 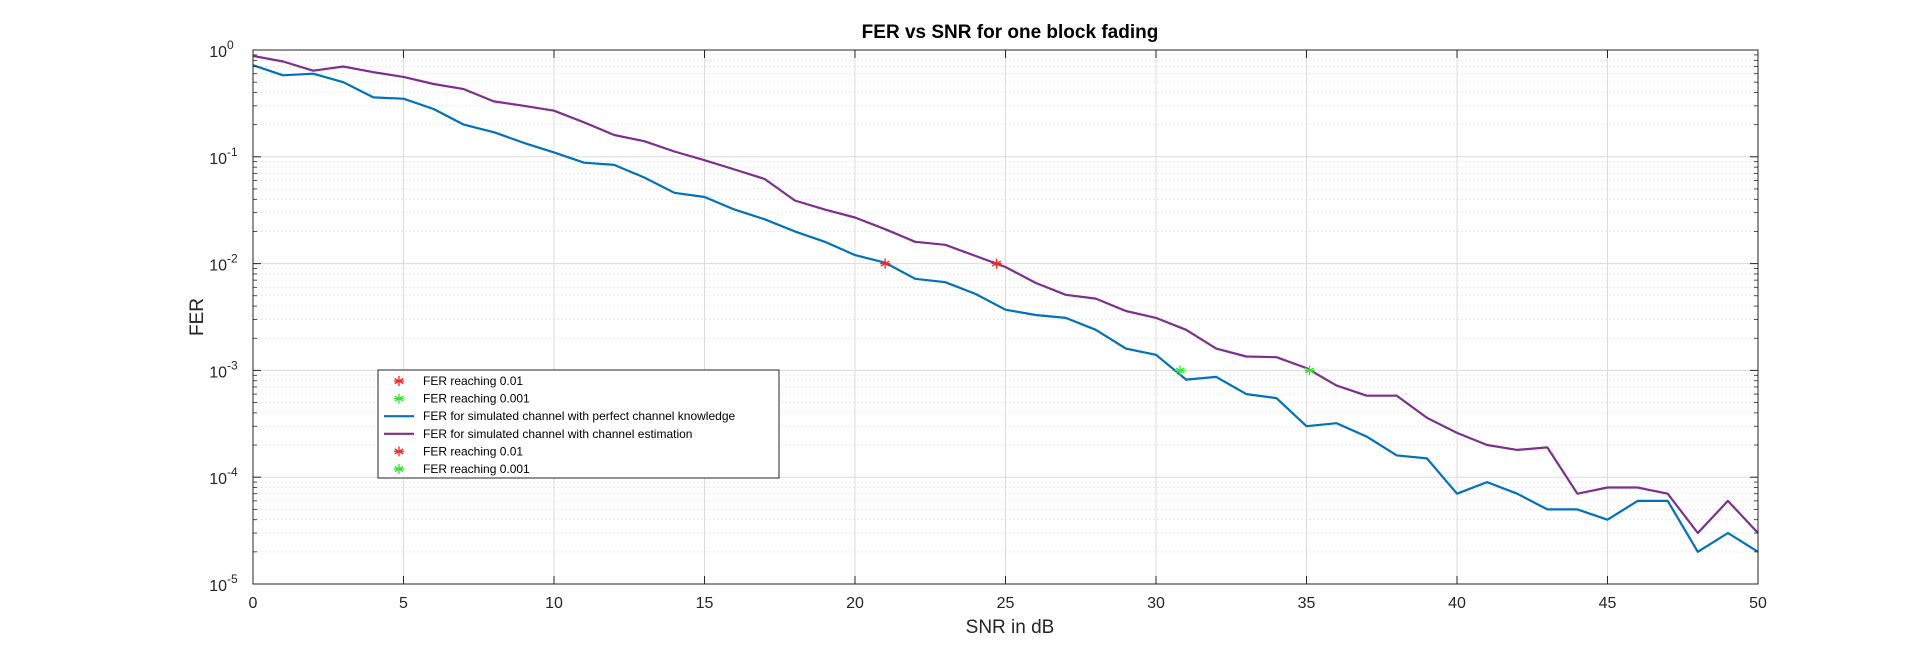 I want to click on y-tick-exponent: -1, so click(x=232, y=152).